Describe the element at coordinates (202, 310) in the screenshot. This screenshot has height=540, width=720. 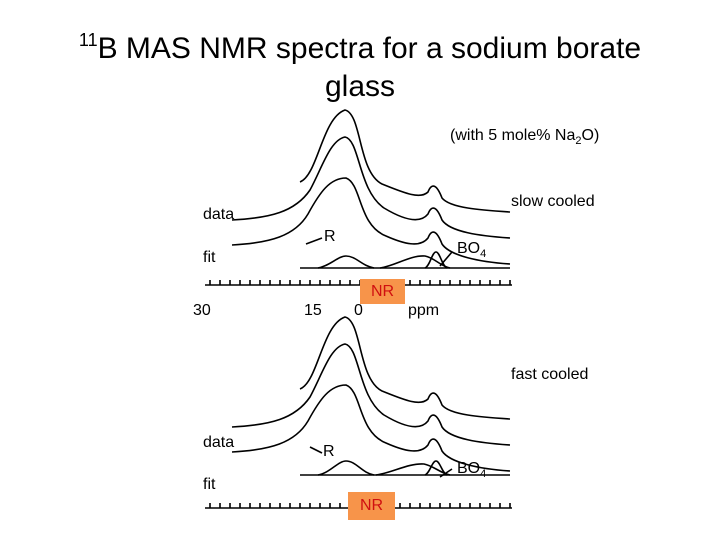
I see `axis-label: 30` at that location.